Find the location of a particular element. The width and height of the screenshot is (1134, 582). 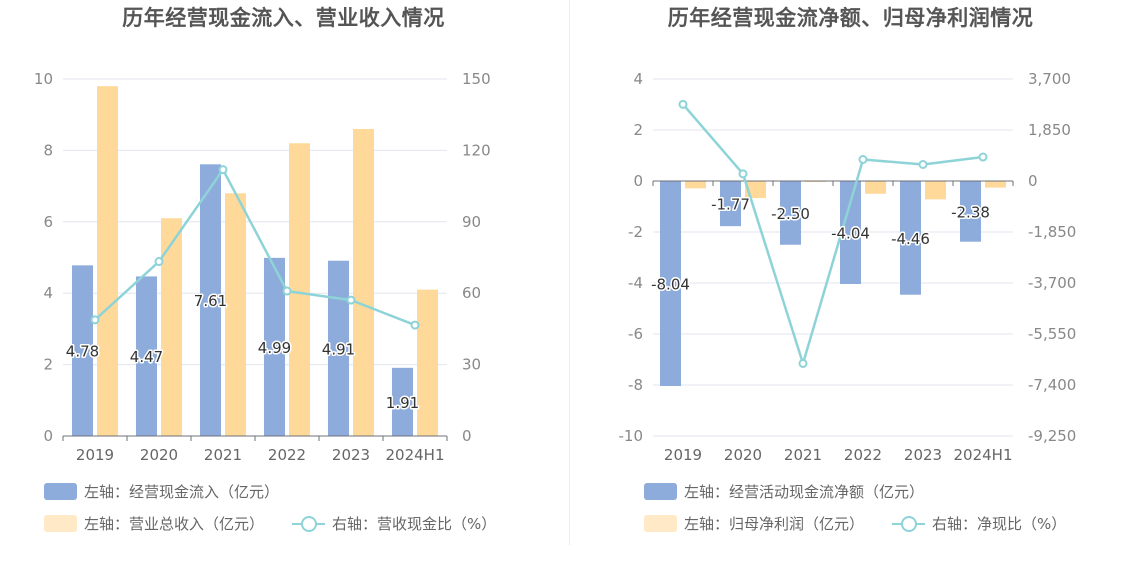

bar-data-label: 1.91 is located at coordinates (402, 403).